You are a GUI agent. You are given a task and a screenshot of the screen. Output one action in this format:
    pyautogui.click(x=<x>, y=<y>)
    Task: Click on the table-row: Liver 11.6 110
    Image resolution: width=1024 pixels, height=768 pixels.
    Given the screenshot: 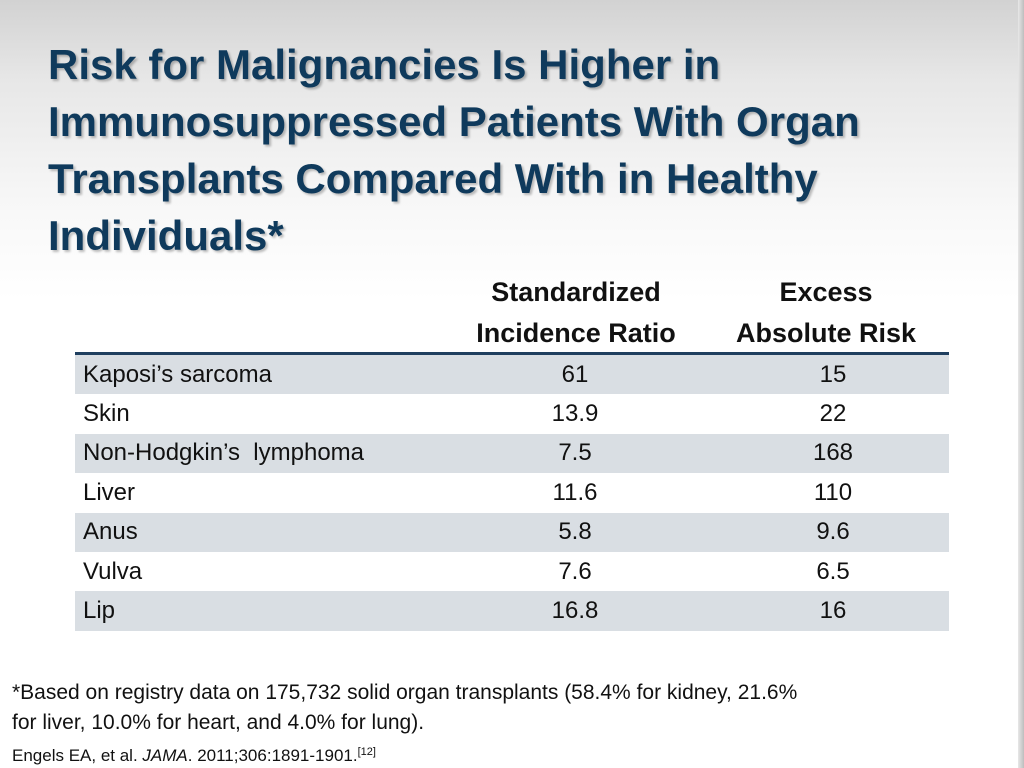 What is the action you would take?
    pyautogui.click(x=512, y=492)
    